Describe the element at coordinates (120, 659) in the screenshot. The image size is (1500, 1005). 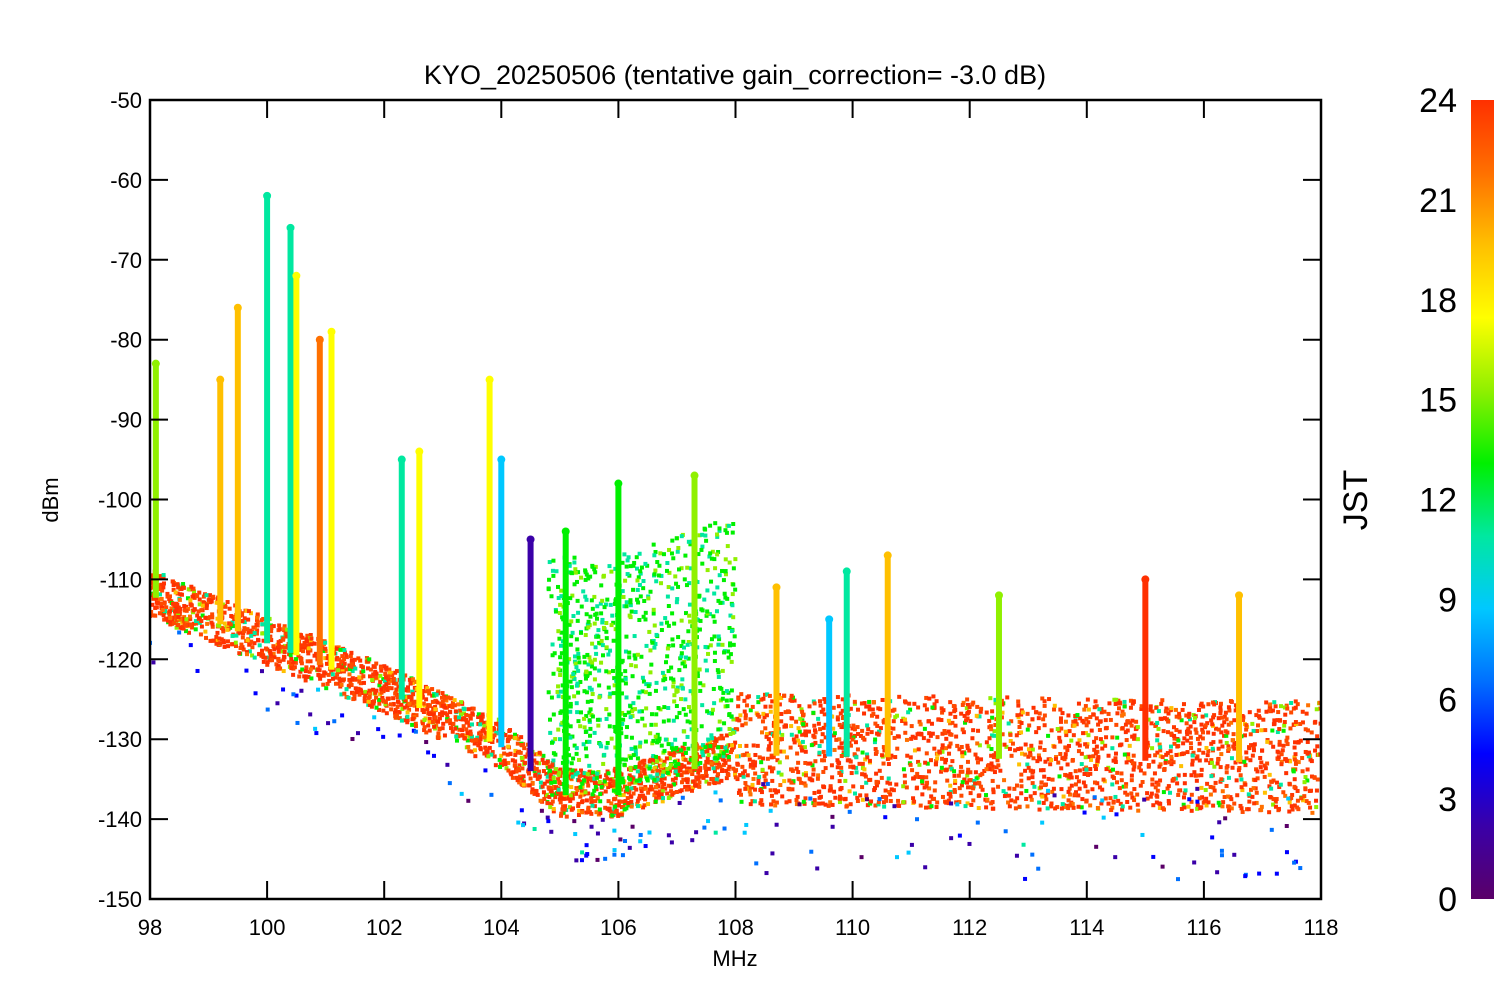
I see `y-tick-label: -120` at that location.